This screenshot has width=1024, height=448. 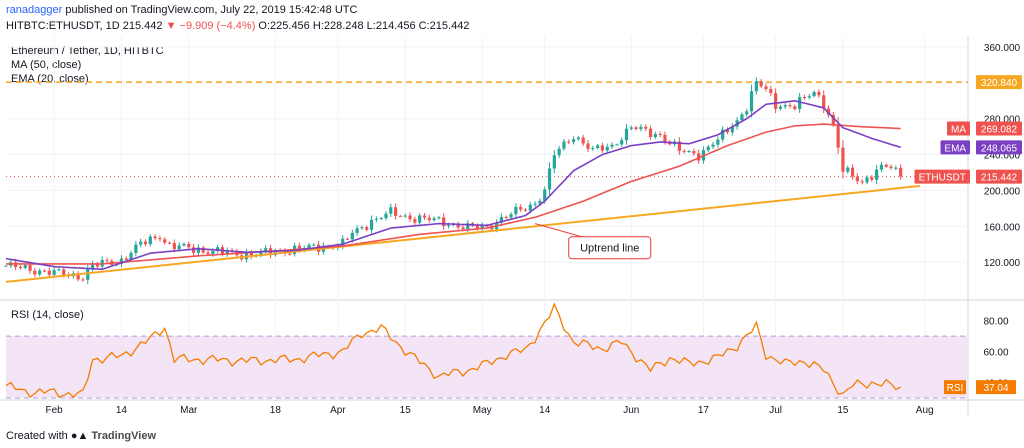 What do you see at coordinates (999, 147) in the screenshot?
I see `price-badge-value` at bounding box center [999, 147].